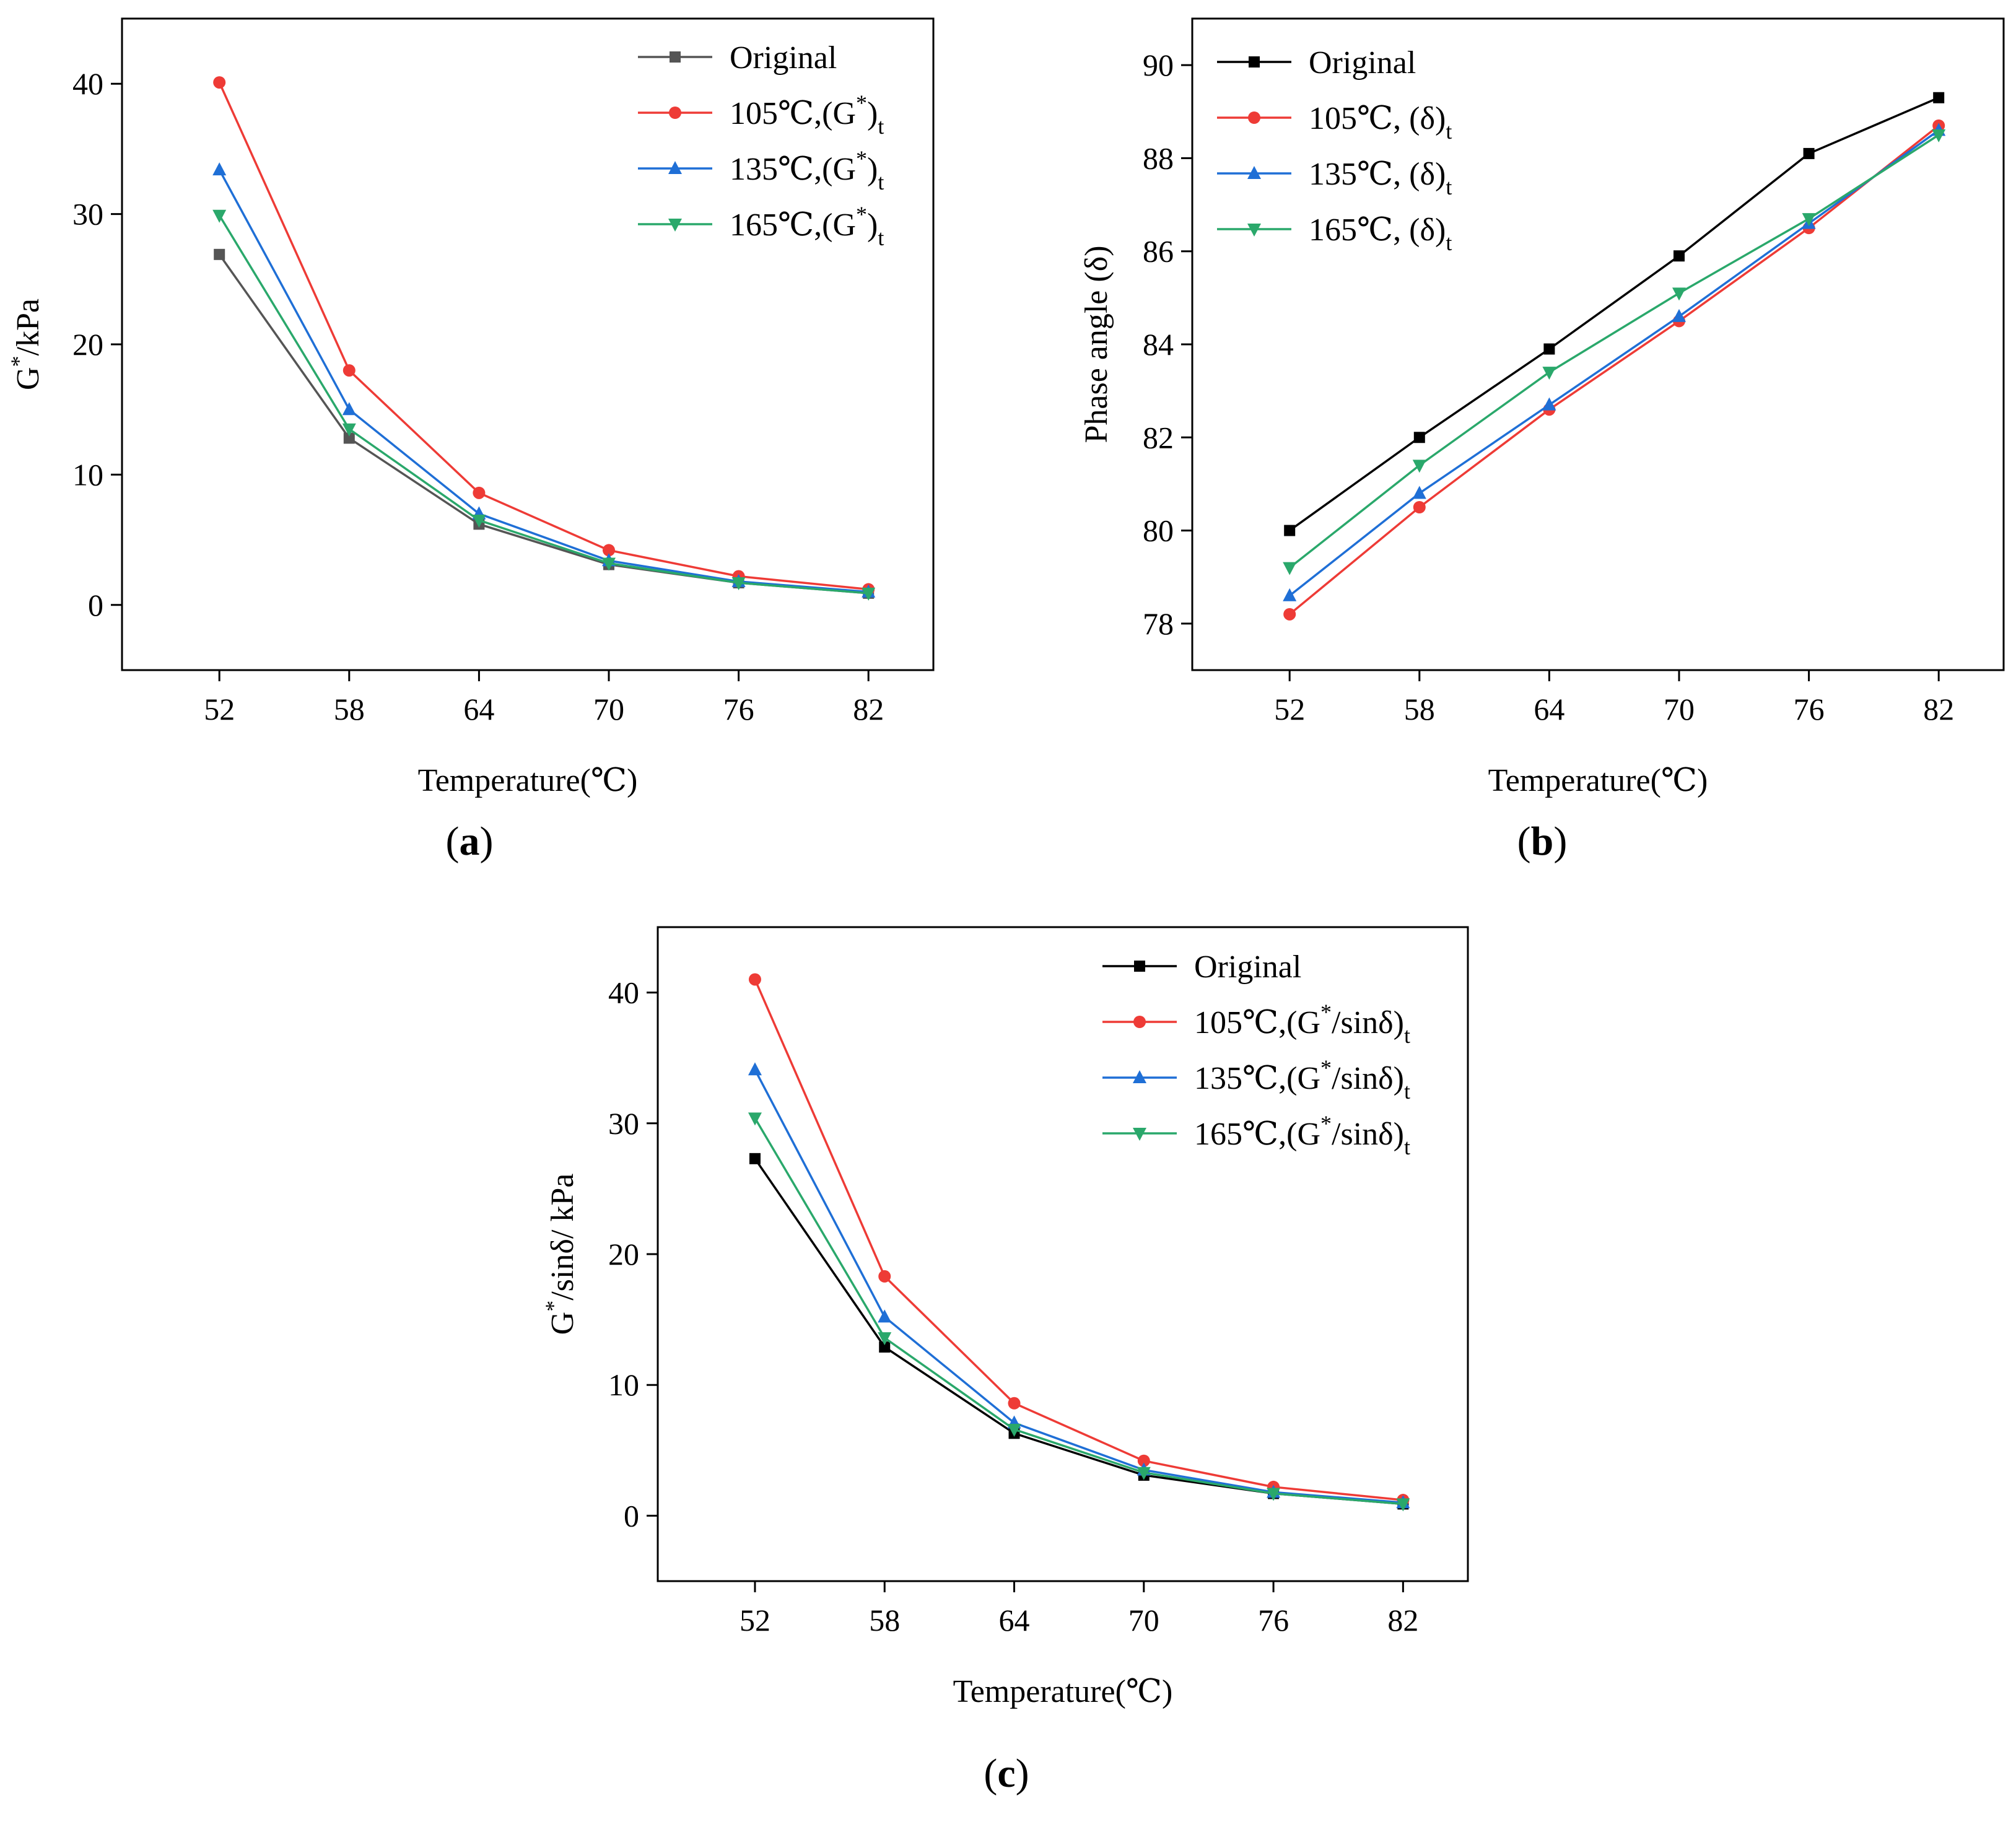  I want to click on y-tick-label: 78, so click(1158, 623).